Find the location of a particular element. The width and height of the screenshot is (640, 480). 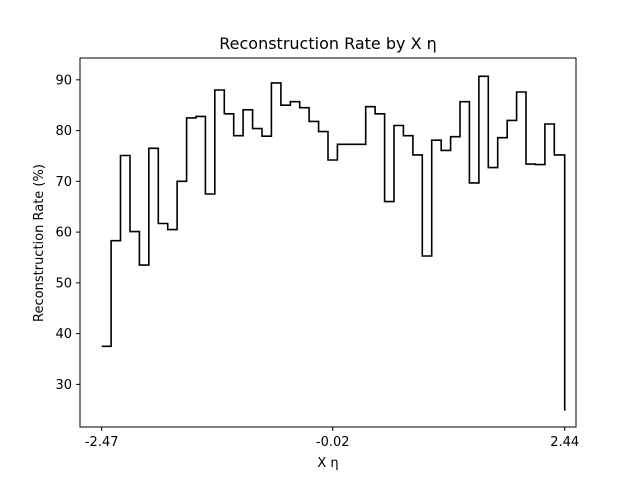

y-tick-label: 40 is located at coordinates (63, 334).